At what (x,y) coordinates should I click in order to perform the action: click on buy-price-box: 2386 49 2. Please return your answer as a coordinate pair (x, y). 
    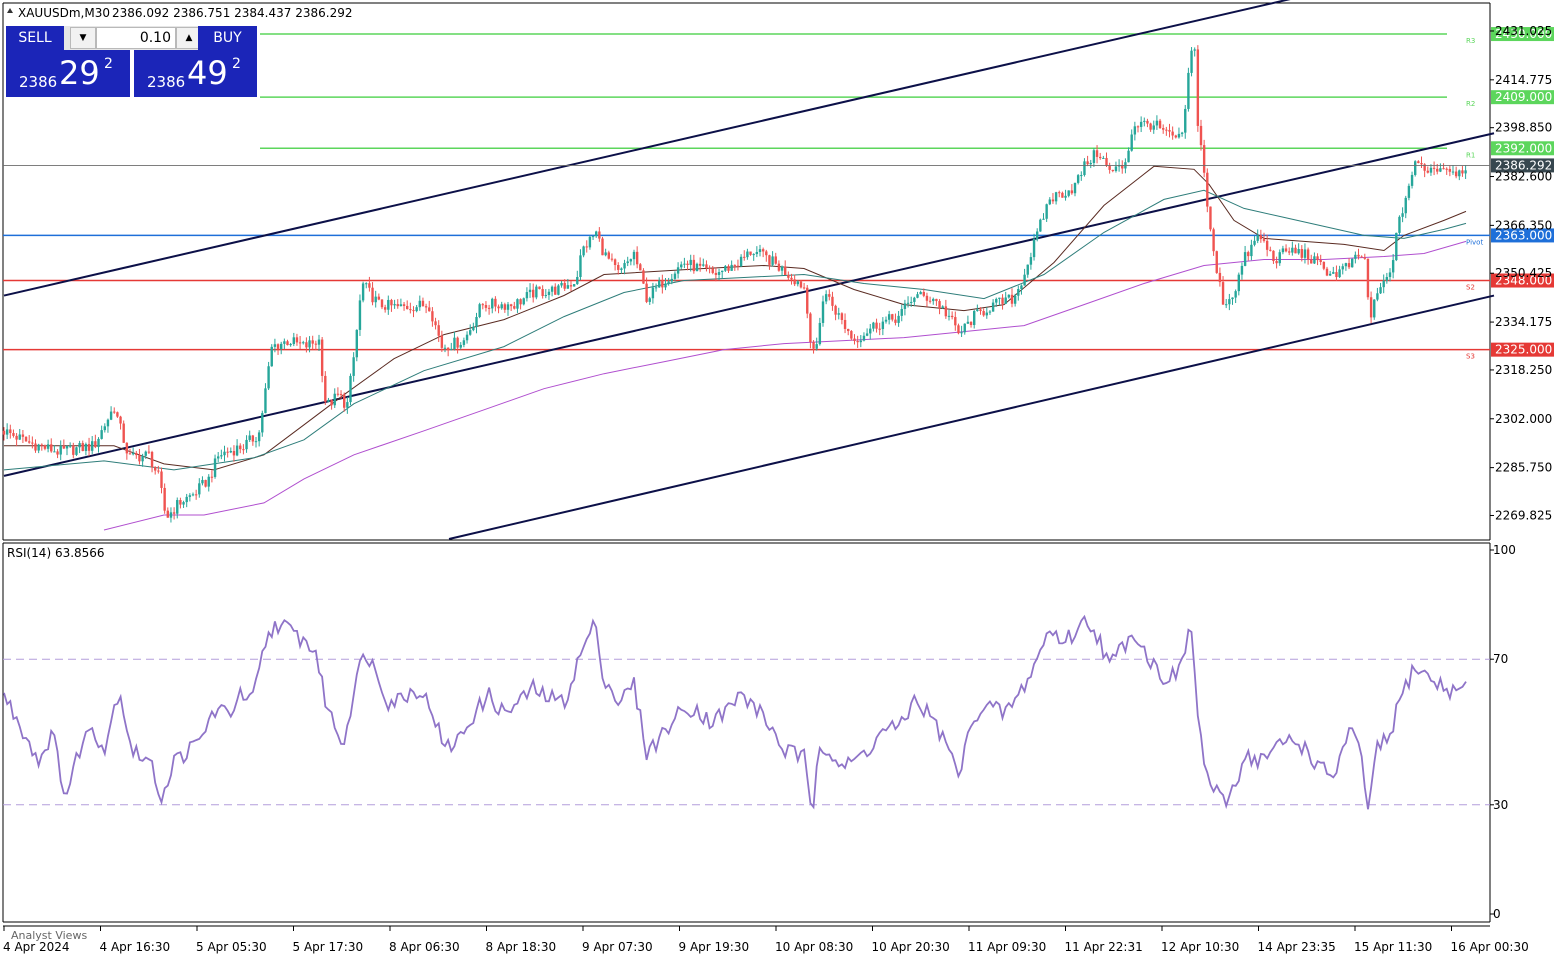
    Looking at the image, I should click on (195, 73).